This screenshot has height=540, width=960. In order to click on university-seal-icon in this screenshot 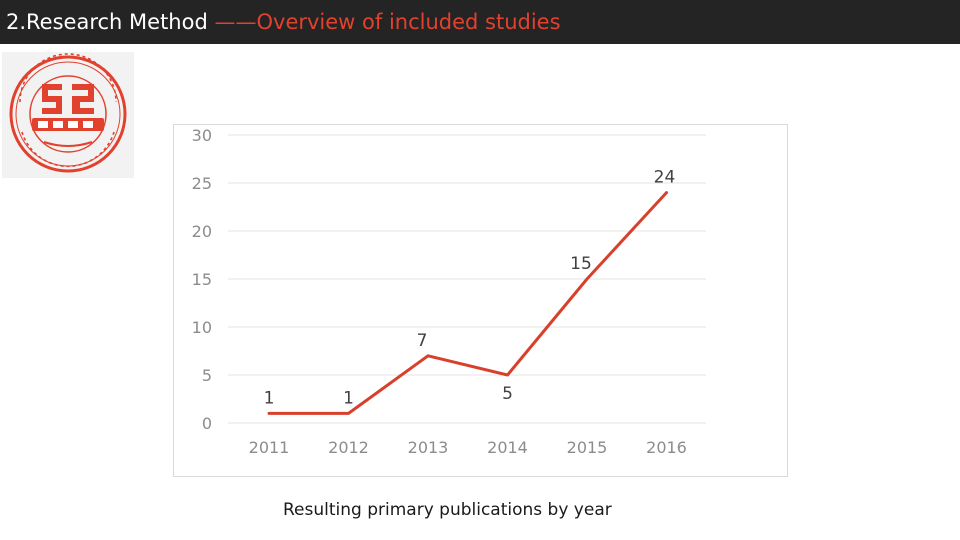, I will do `click(68, 113)`.